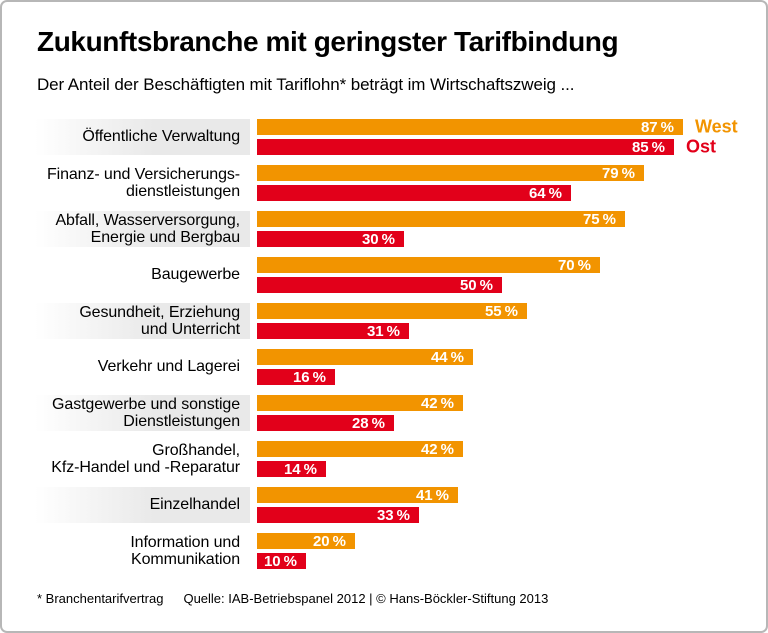 The image size is (768, 633). What do you see at coordinates (365, 357) in the screenshot?
I see `bar-west: 44 %` at bounding box center [365, 357].